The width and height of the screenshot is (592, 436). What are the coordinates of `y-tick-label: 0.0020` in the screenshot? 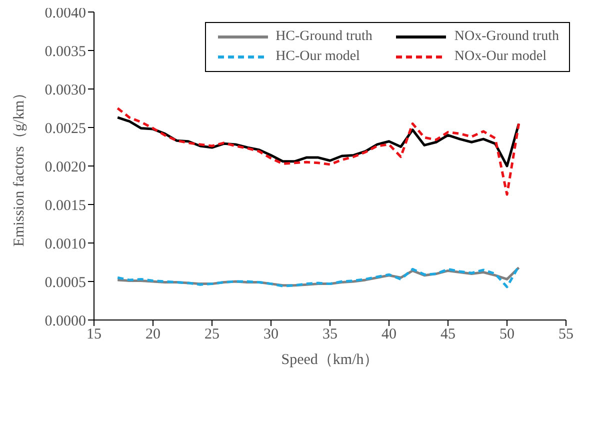 It's located at (65, 167).